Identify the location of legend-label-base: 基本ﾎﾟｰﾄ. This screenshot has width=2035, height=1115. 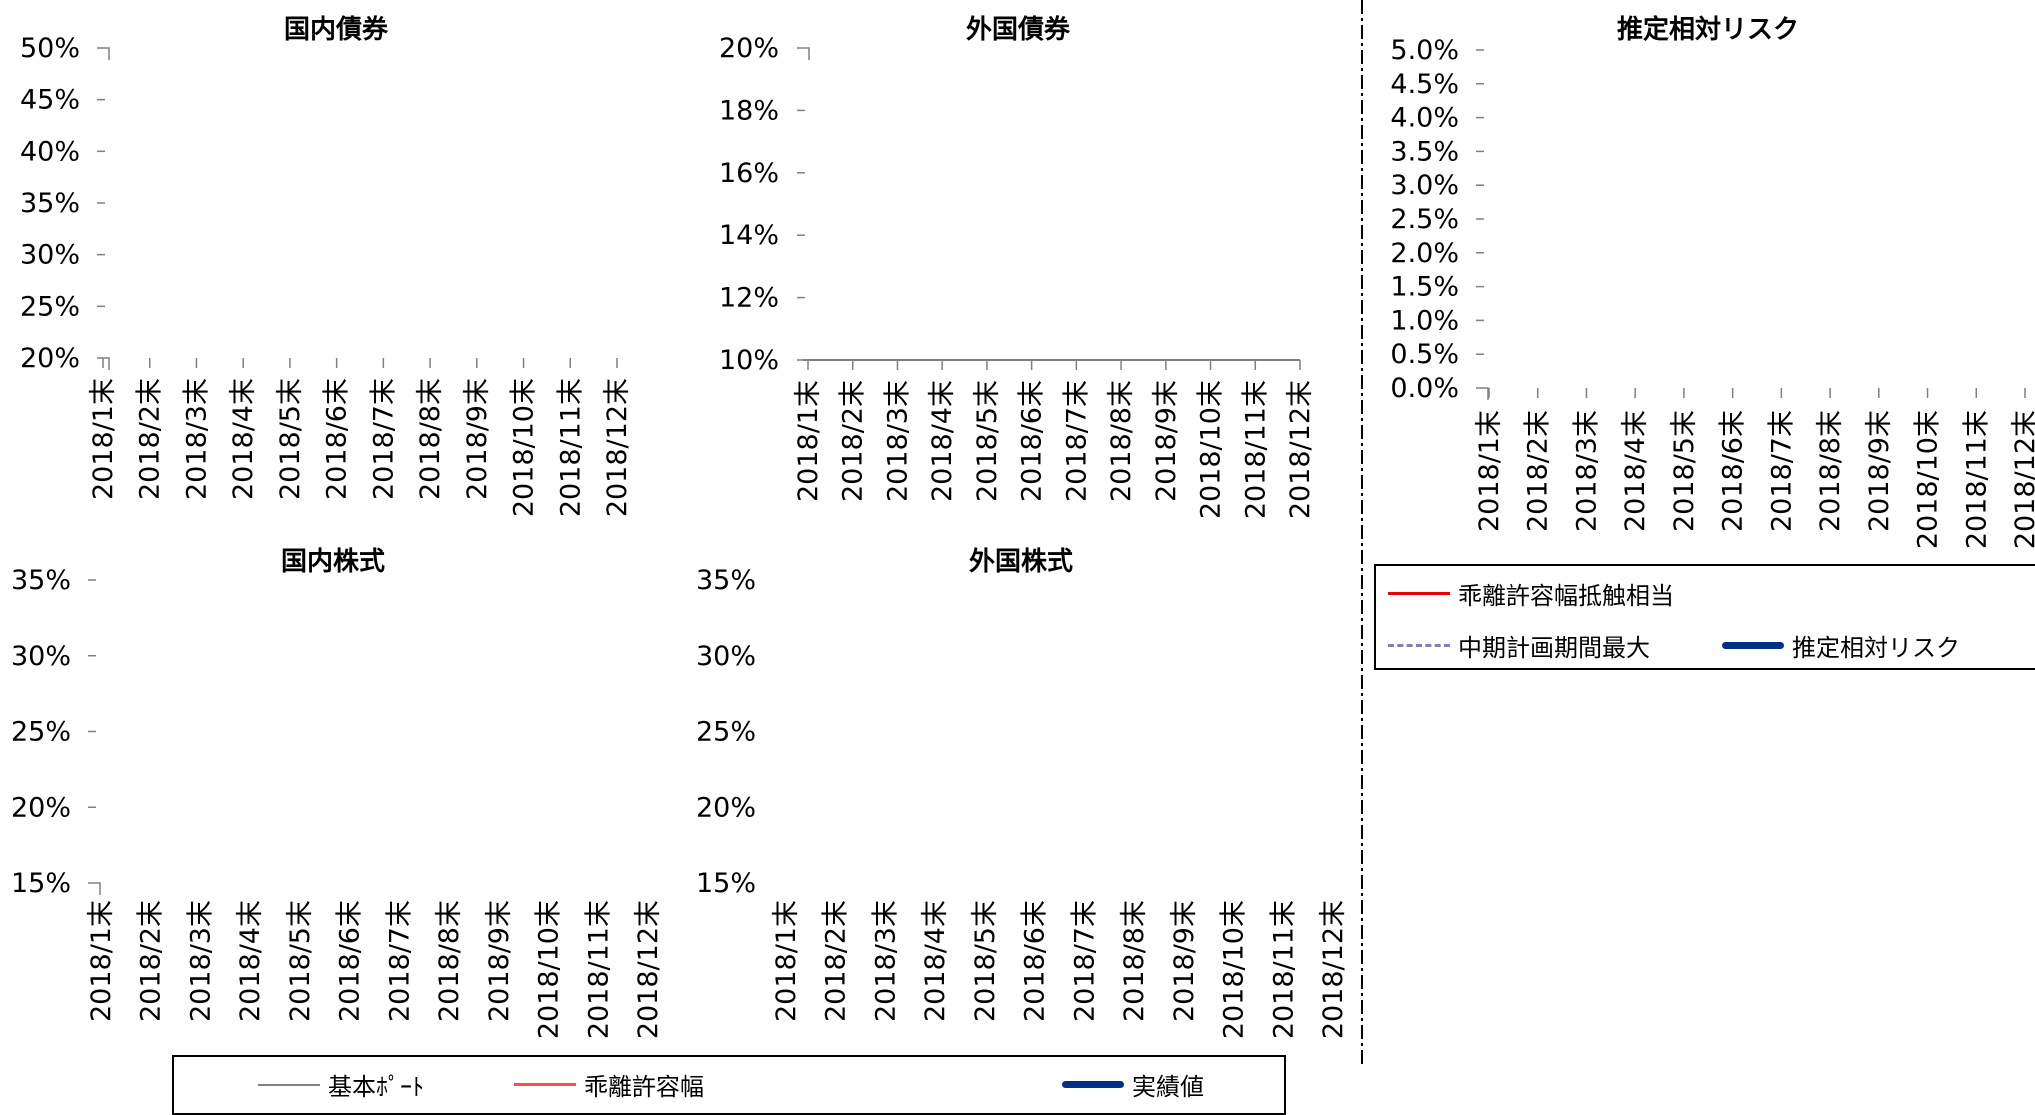
(376, 1087).